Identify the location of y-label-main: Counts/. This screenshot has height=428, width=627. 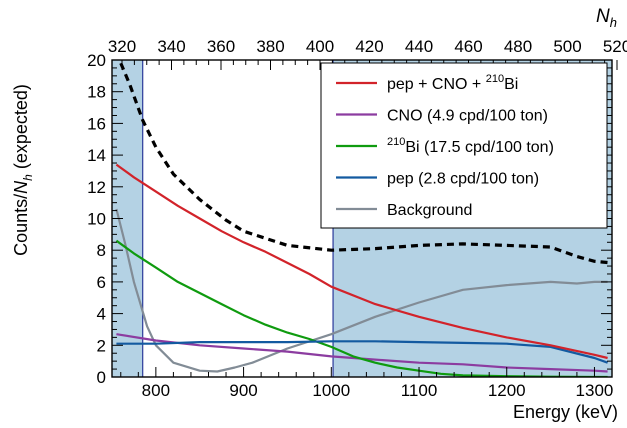
(21, 225).